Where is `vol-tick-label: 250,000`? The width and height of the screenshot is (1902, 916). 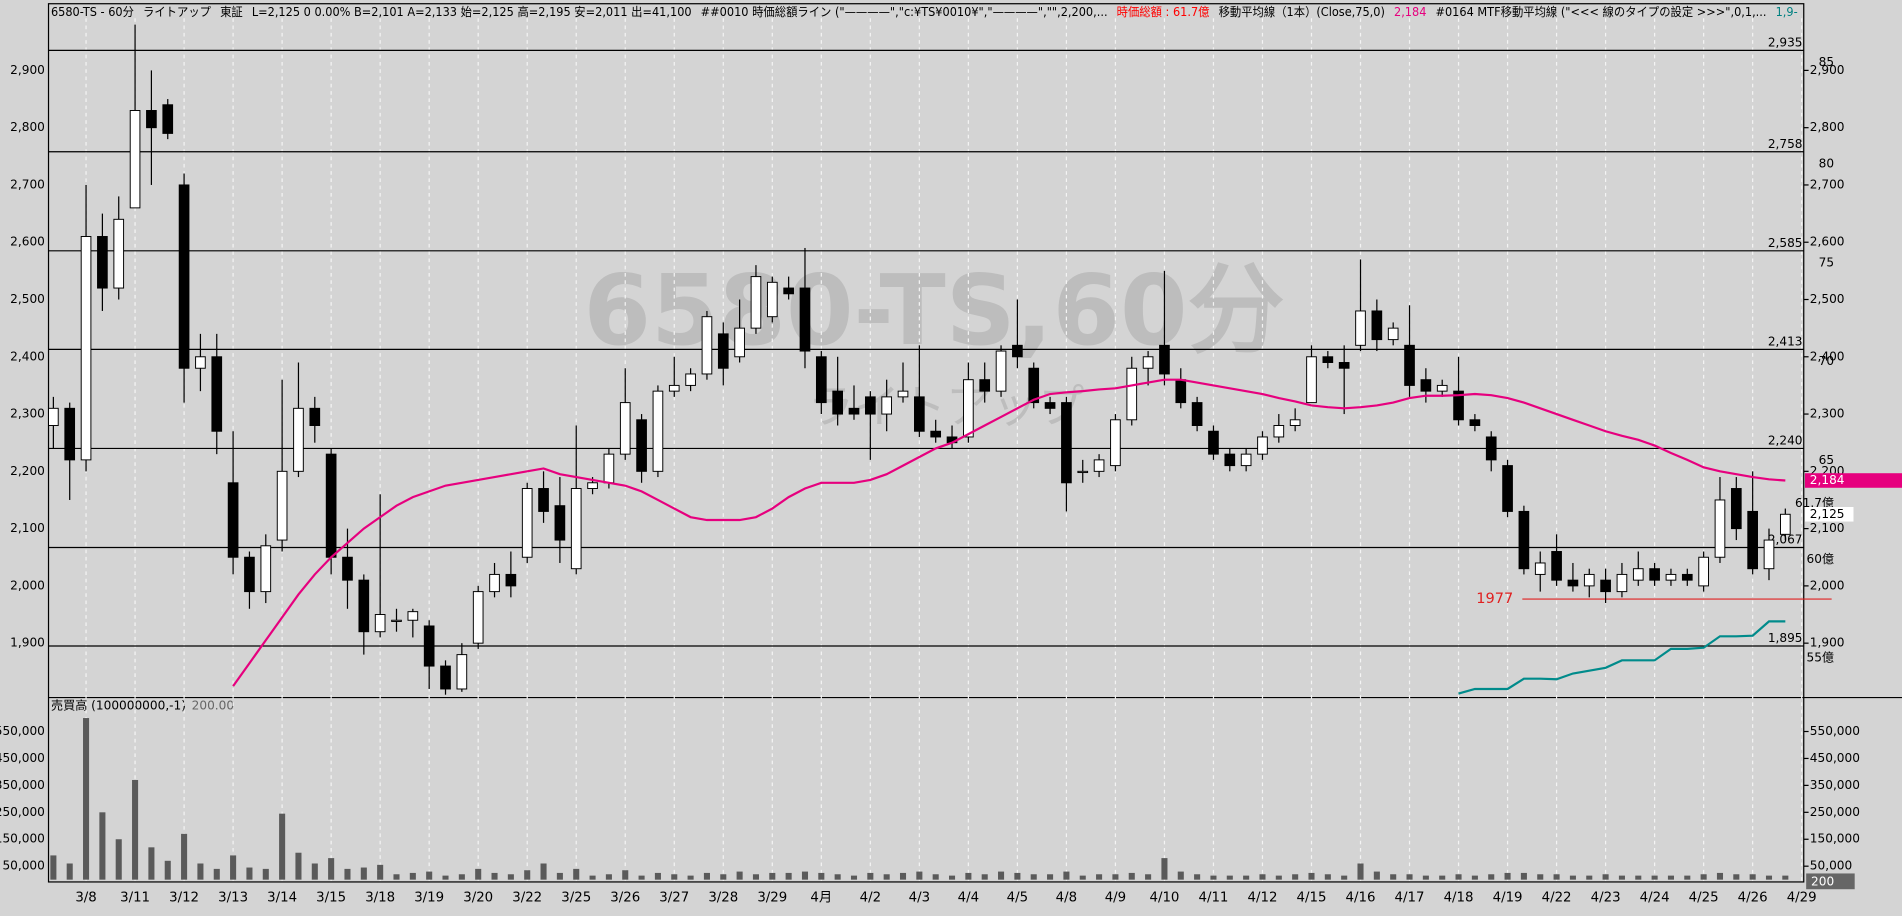 vol-tick-label: 250,000 is located at coordinates (22, 812).